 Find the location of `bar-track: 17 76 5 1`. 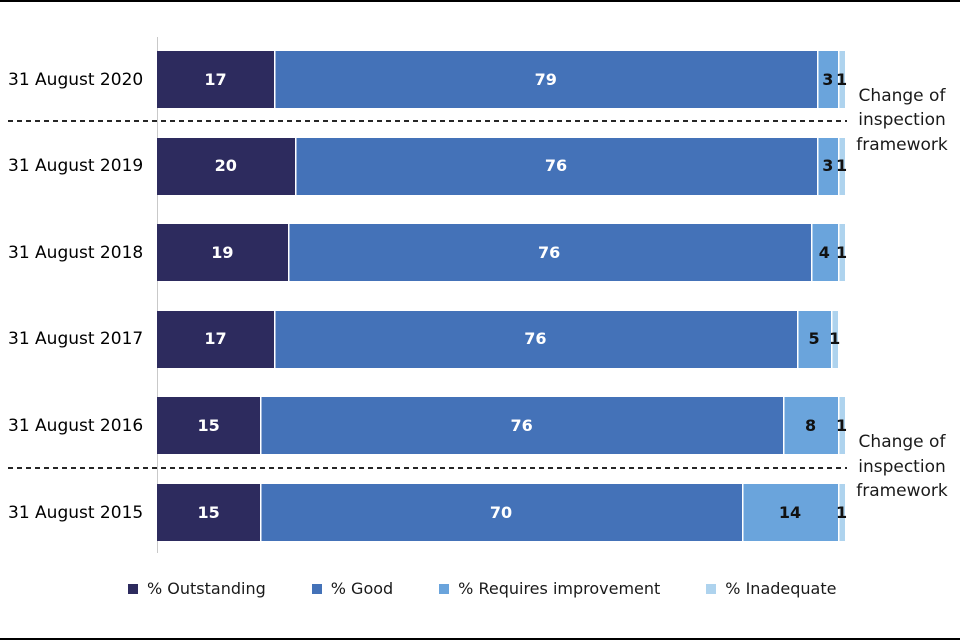

bar-track: 17 76 5 1 is located at coordinates (501, 339).